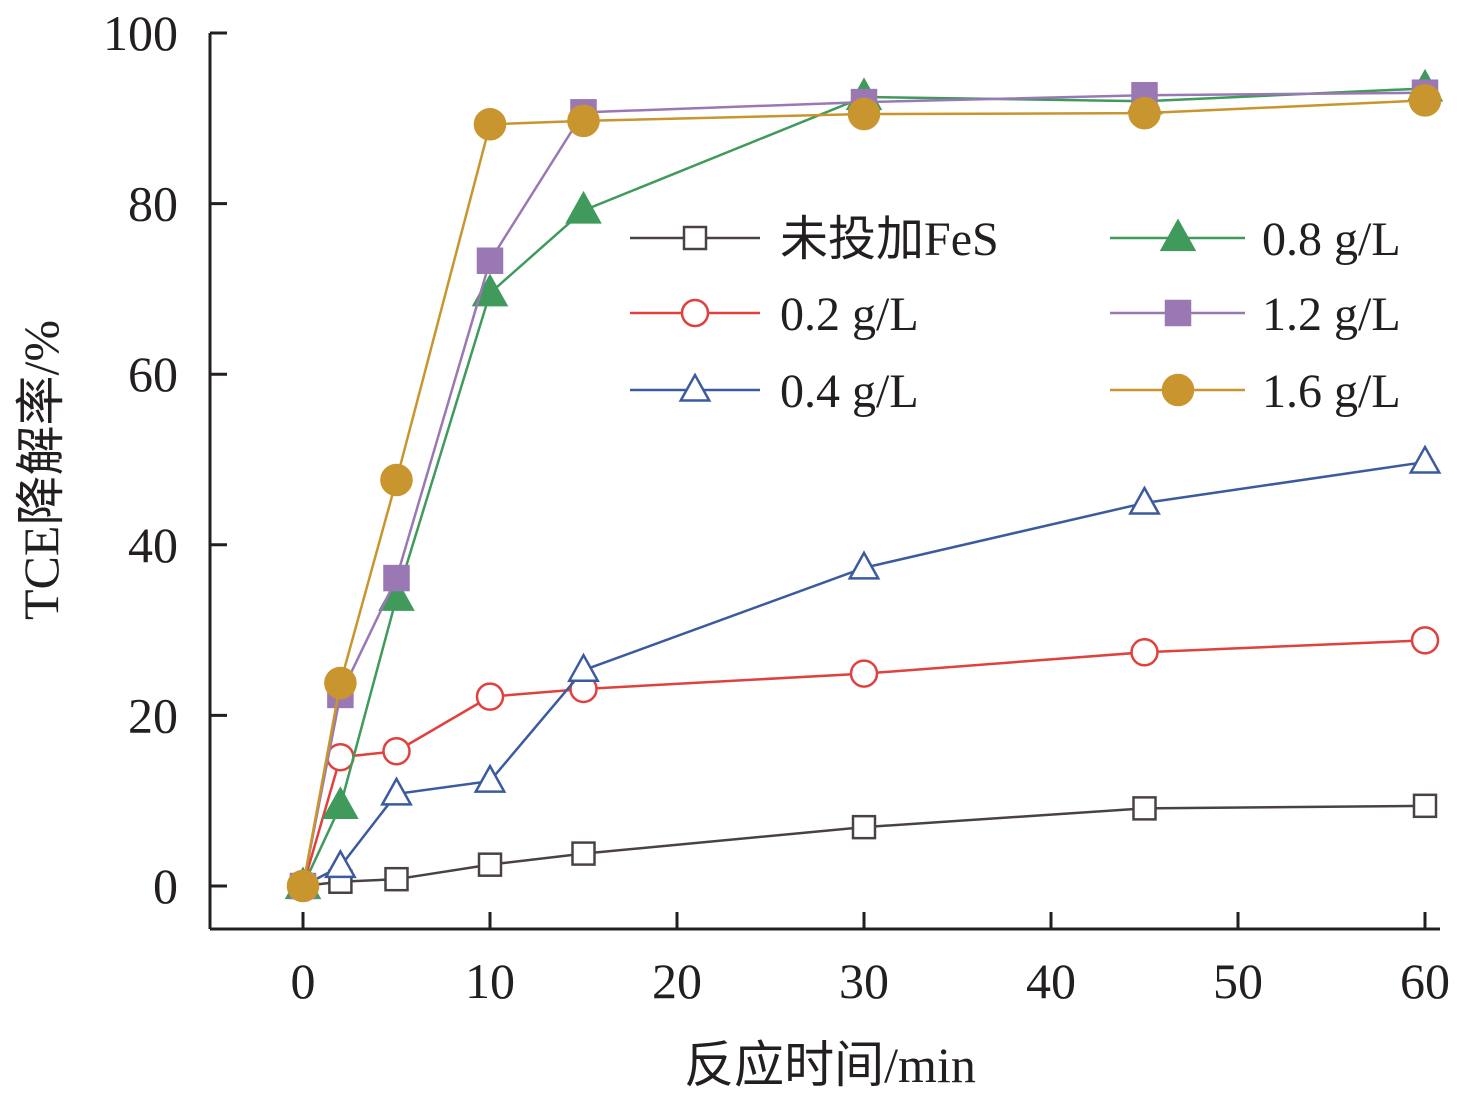  I want to click on x-tick-label: 30, so click(864, 981).